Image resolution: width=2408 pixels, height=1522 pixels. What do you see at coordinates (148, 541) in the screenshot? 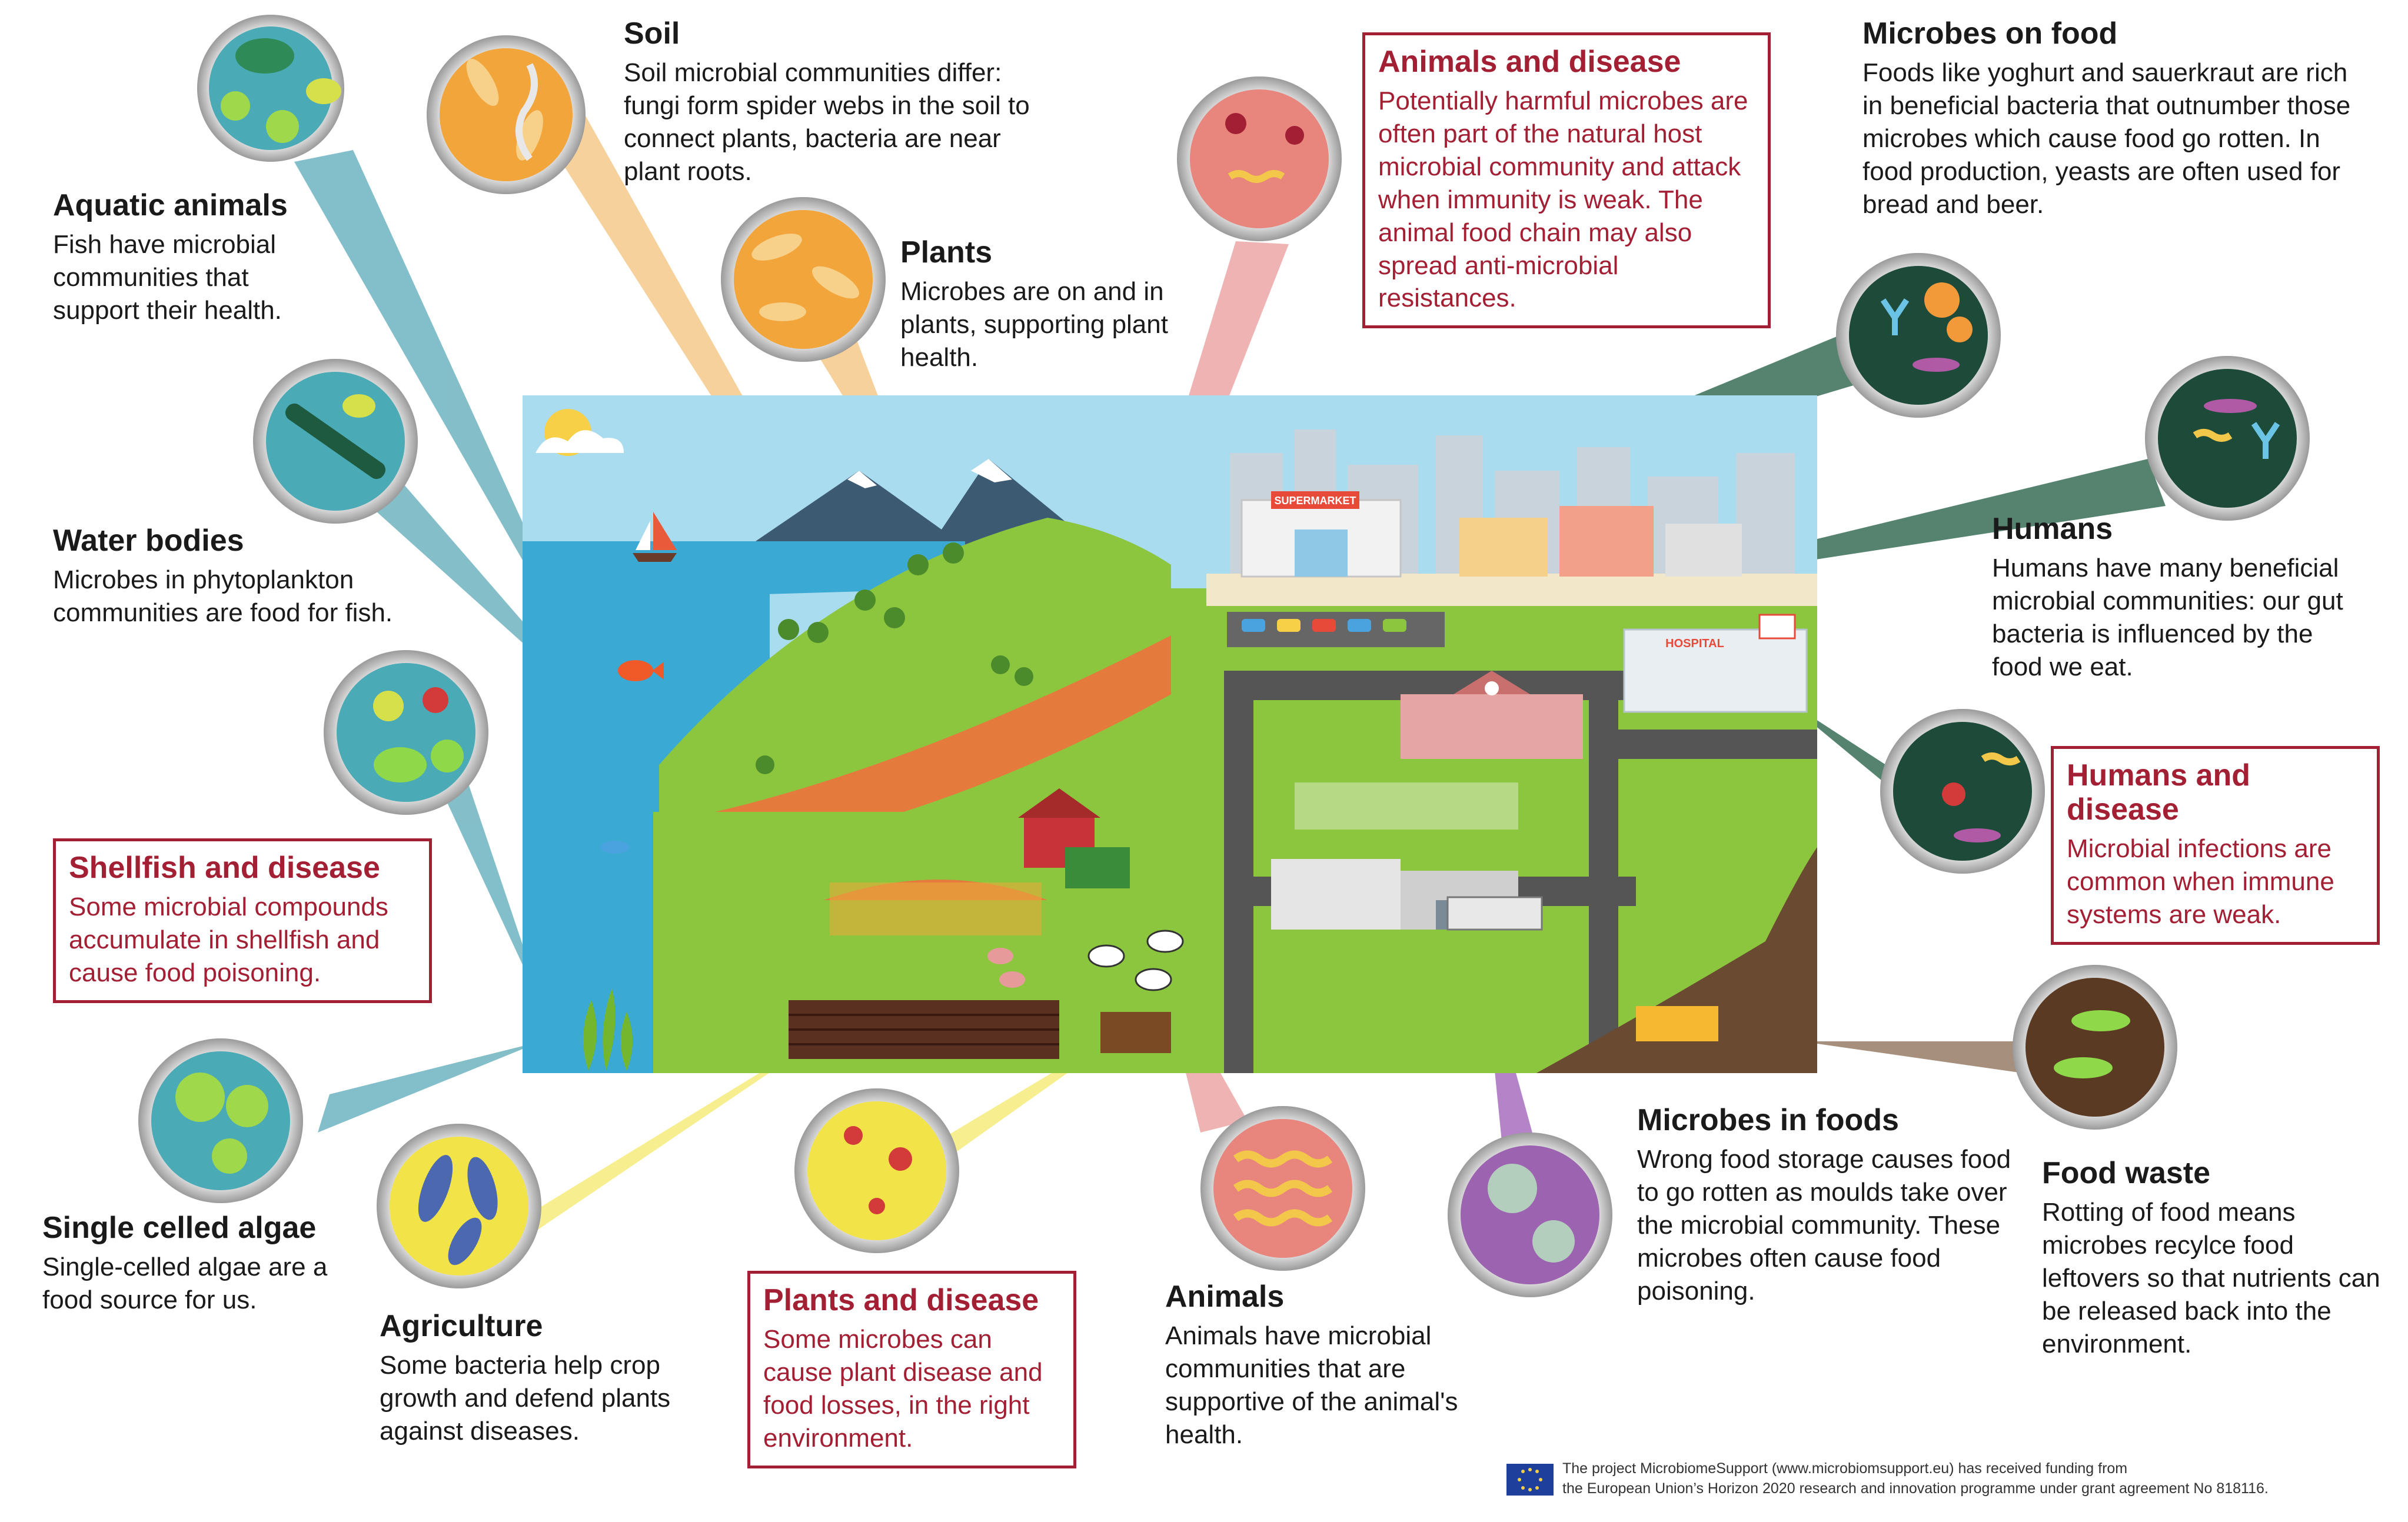
I see `water-bodies-title: Water bodies` at bounding box center [148, 541].